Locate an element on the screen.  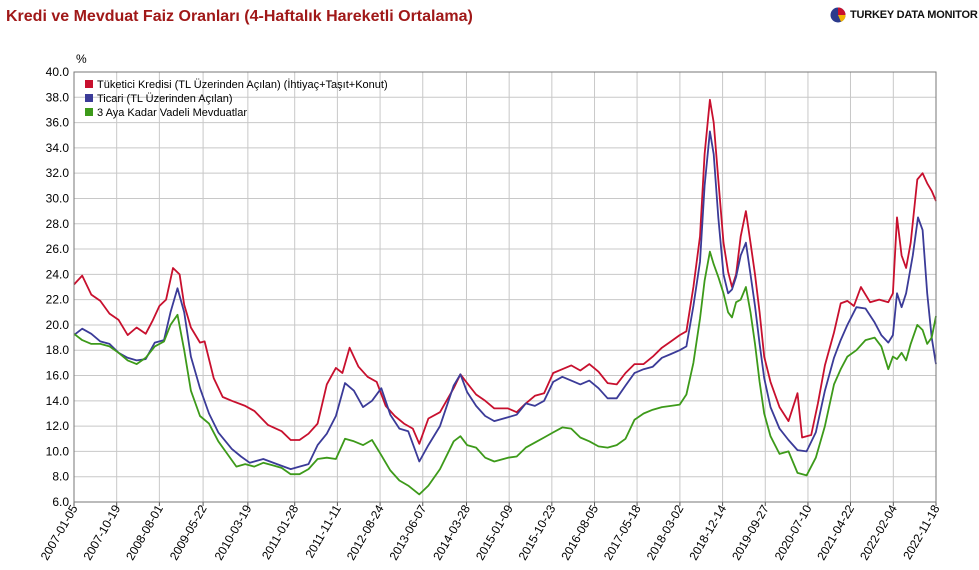
x-tick-label: 2007-10-19 is located at coordinates (101, 532).